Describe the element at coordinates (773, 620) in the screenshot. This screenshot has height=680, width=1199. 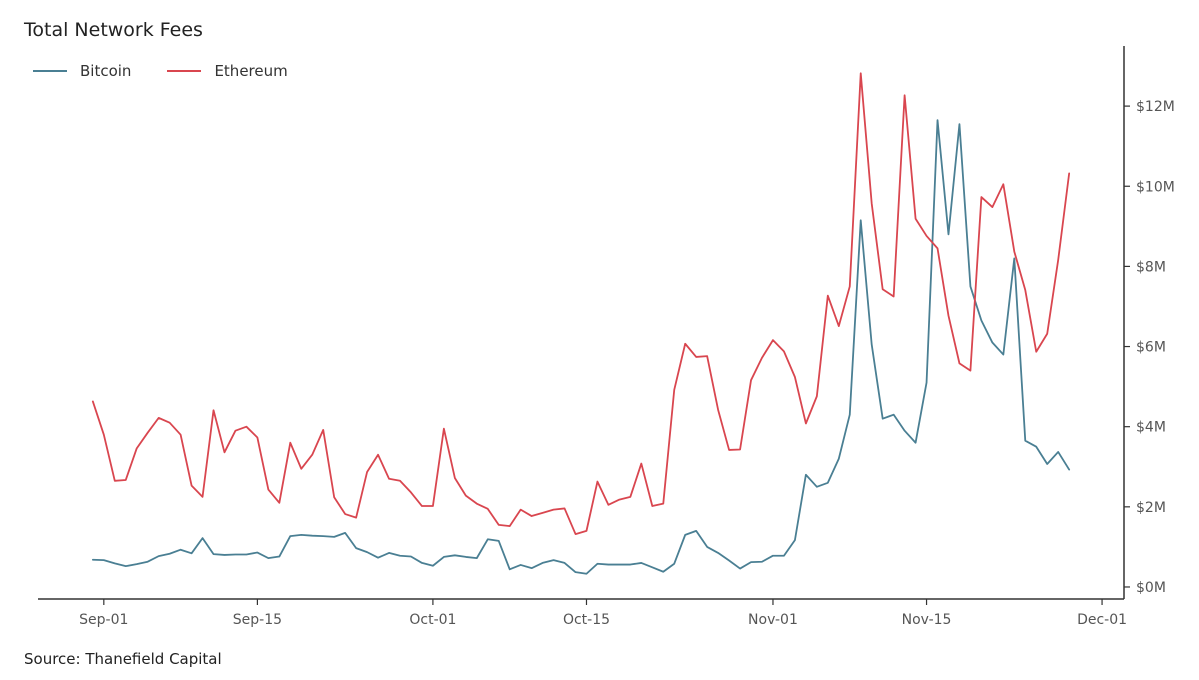
I see `x-tick-label: Nov-01` at that location.